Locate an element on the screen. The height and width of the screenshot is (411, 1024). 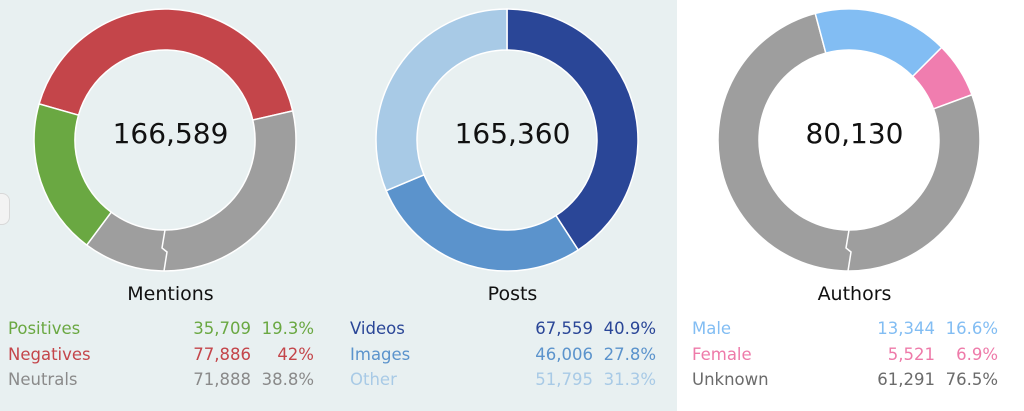
legend-label: Neutrals is located at coordinates (43, 379).